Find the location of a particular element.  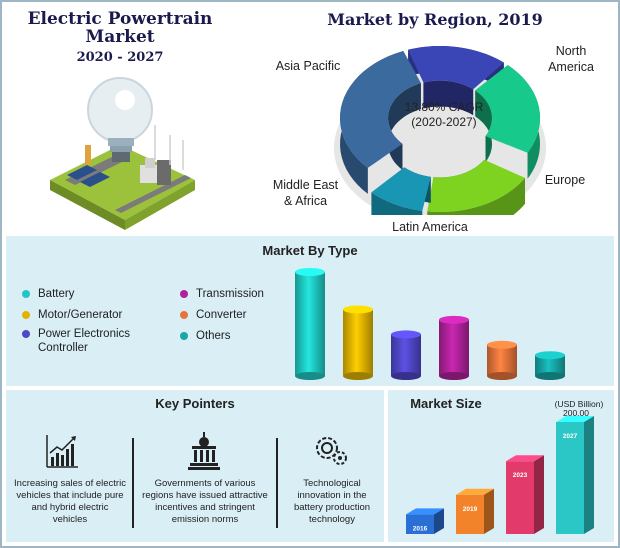

legend-battery: Battery is located at coordinates (48, 294).